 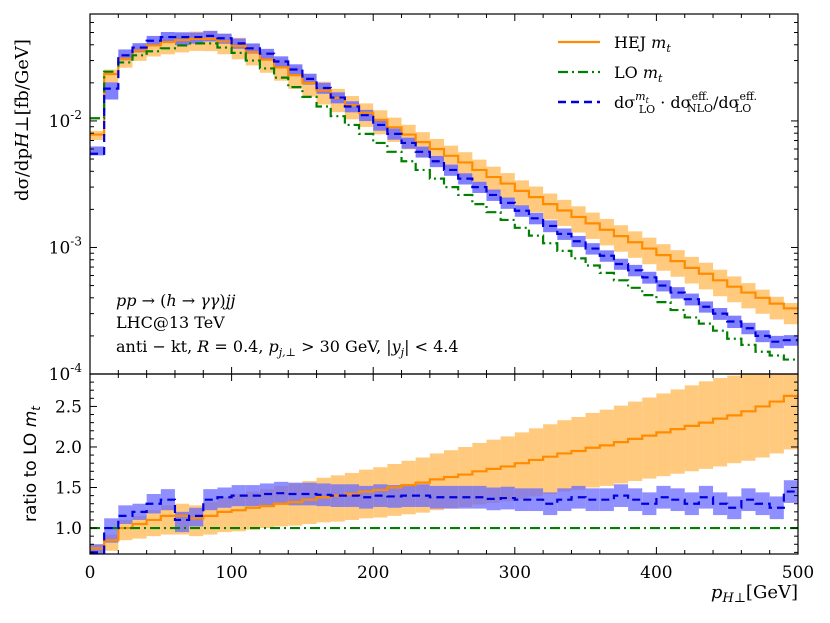 What do you see at coordinates (444, 522) in the screenshot?
I see `ratio-line-reweighted` at bounding box center [444, 522].